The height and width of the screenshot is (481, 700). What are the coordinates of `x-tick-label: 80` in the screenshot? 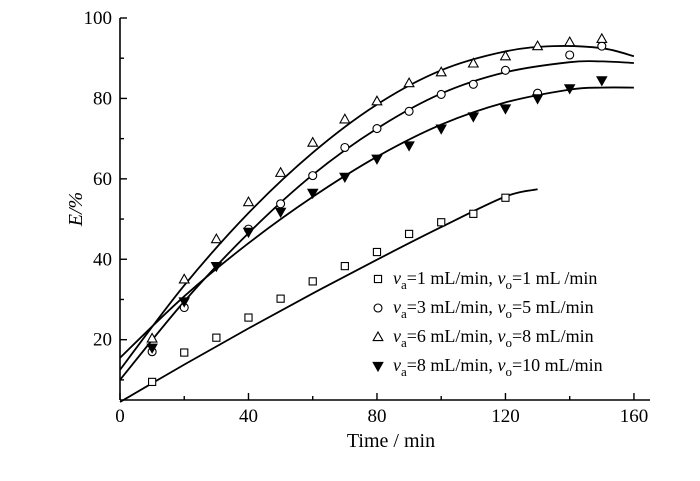 It's located at (376, 416).